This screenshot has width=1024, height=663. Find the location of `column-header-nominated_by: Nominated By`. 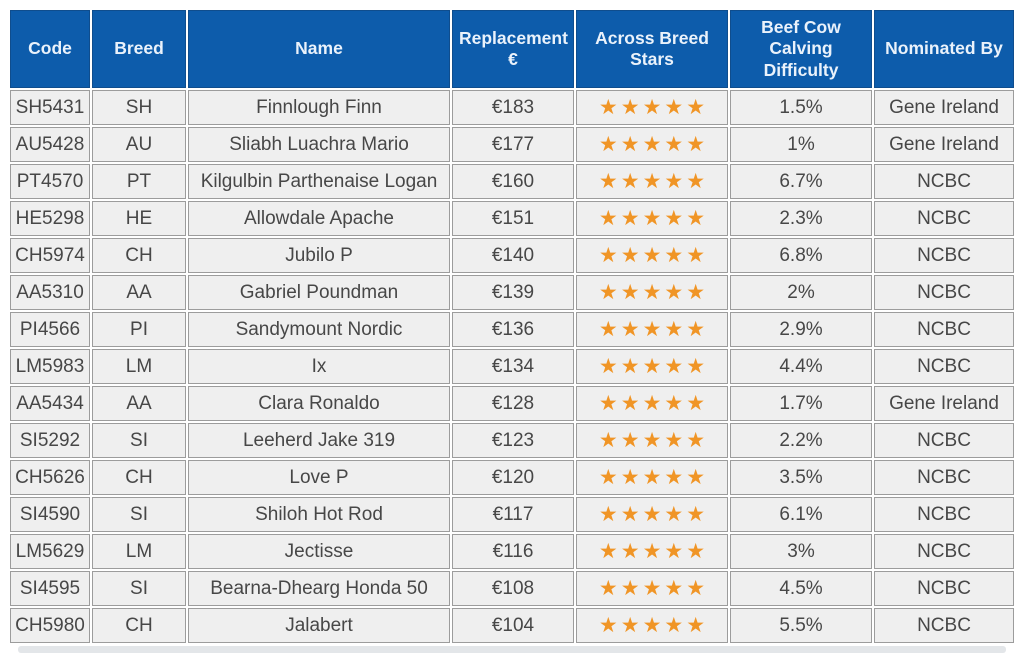

column-header-nominated_by: Nominated By is located at coordinates (944, 49).